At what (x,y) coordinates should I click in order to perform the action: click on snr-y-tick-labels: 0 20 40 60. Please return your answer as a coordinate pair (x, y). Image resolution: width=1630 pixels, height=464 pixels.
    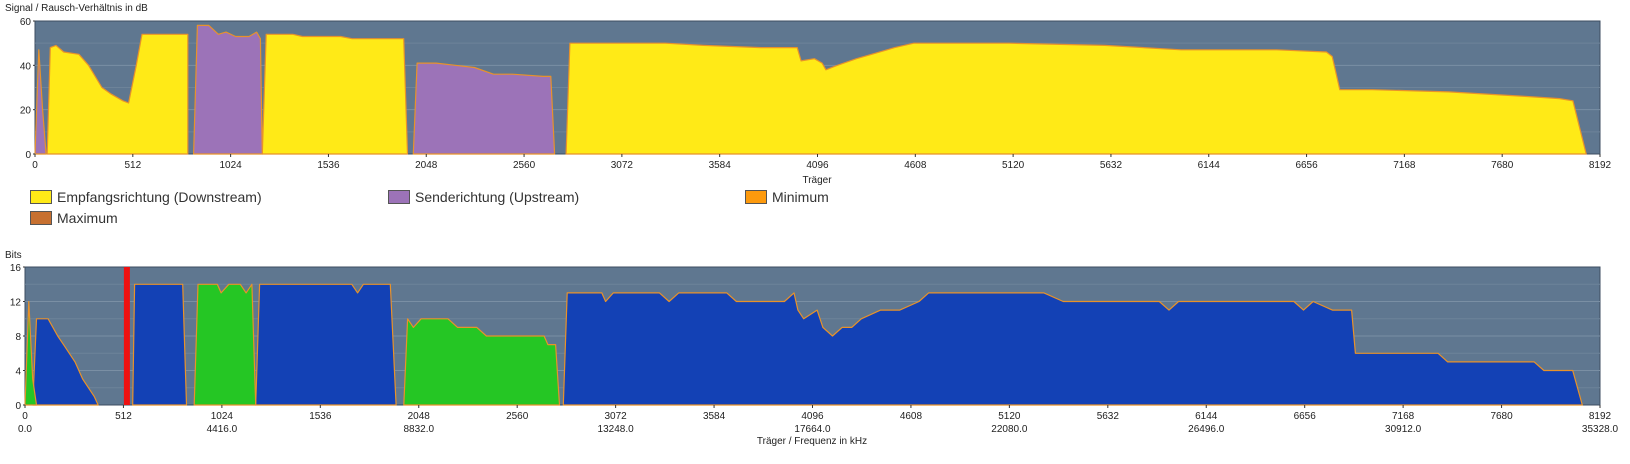
    Looking at the image, I should click on (27, 89).